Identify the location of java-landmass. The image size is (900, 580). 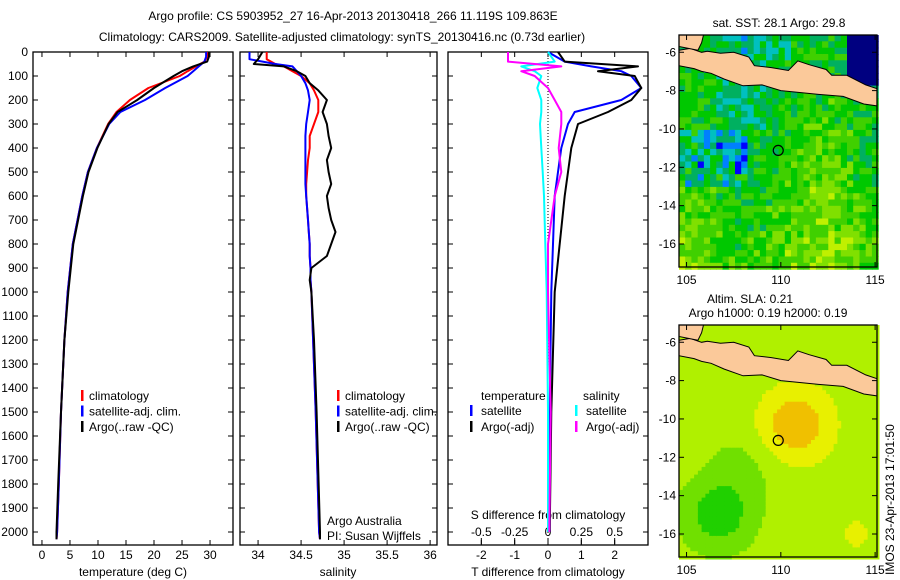
(778, 77).